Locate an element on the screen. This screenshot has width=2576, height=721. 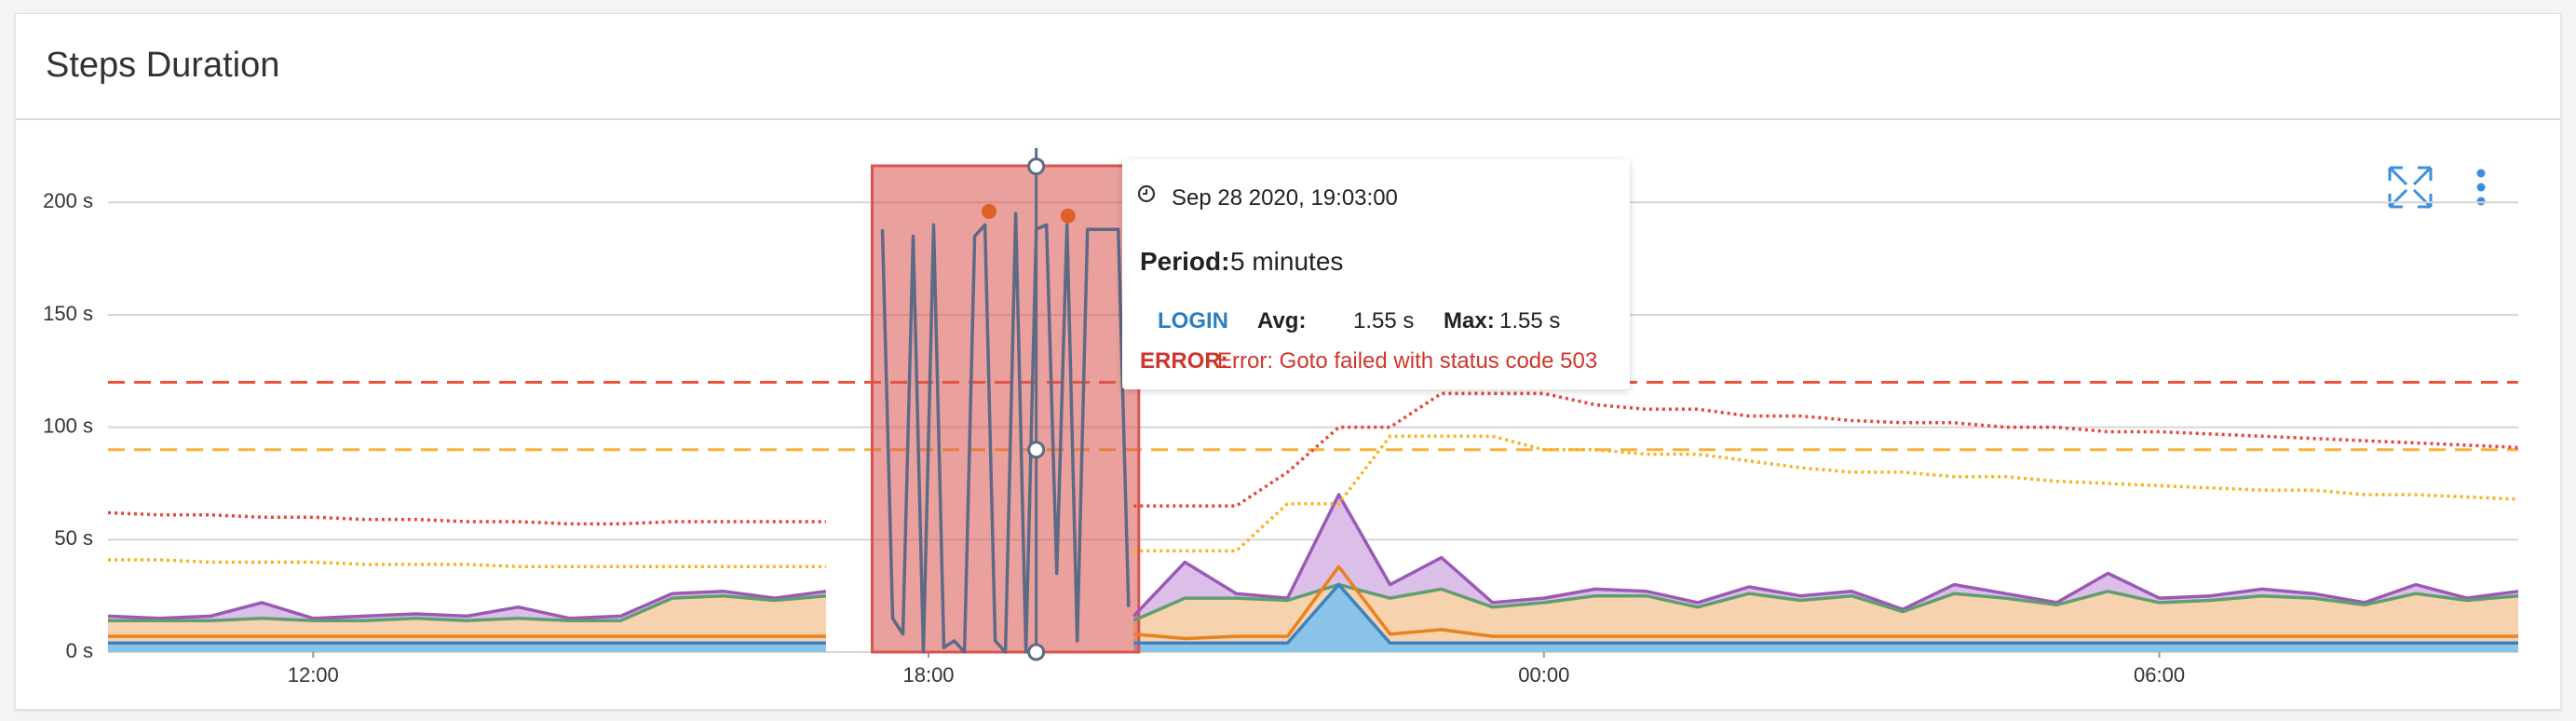
panel-title: Steps Duration is located at coordinates (163, 65).